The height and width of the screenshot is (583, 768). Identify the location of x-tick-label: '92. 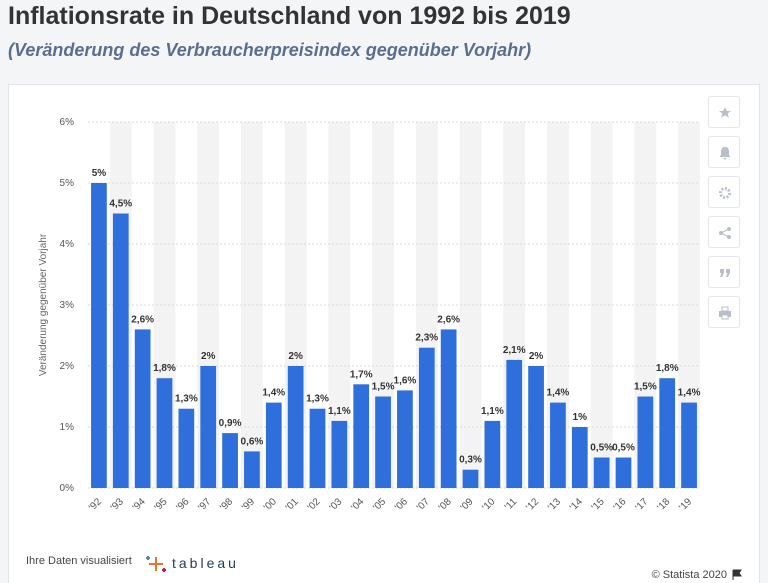
(95, 504).